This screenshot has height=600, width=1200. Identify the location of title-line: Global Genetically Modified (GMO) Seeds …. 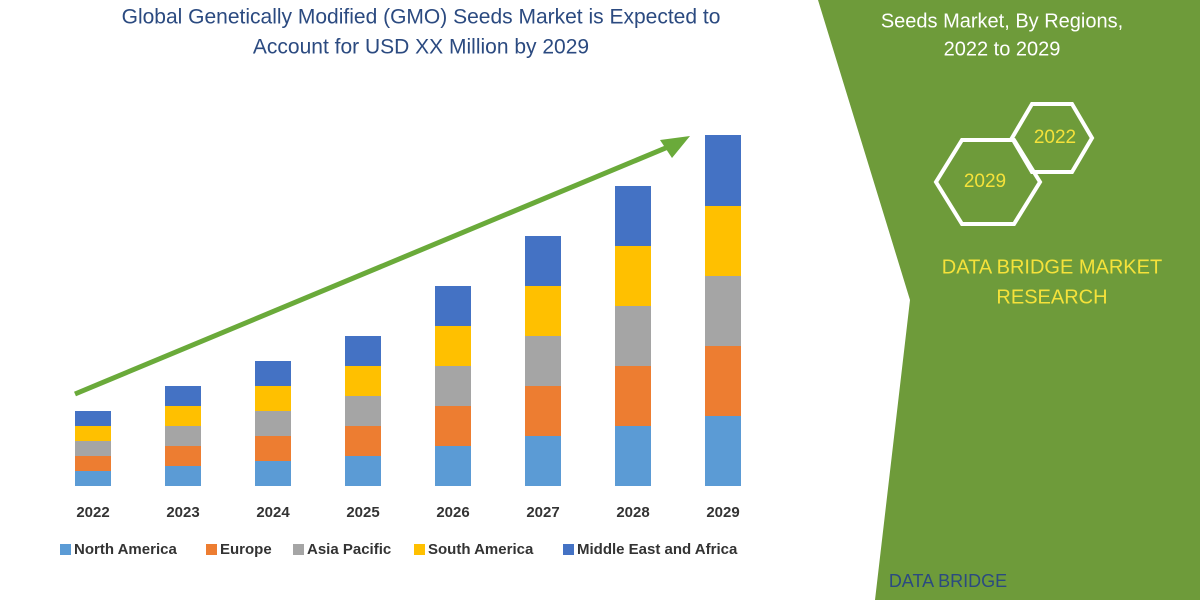
(421, 17).